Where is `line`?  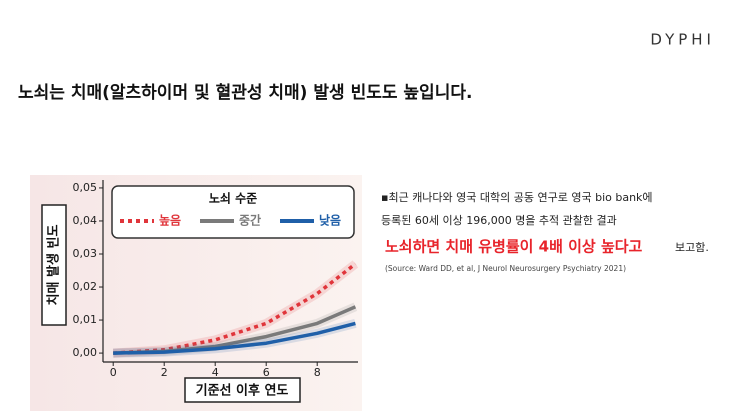
line is located at coordinates (234, 338).